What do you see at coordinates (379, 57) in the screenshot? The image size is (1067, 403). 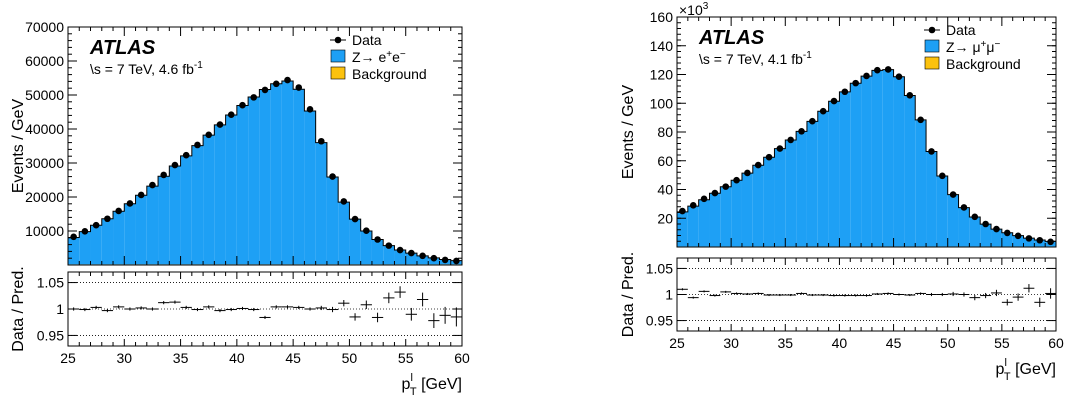 I see `legend-signal-label: Z→ e+e−` at bounding box center [379, 57].